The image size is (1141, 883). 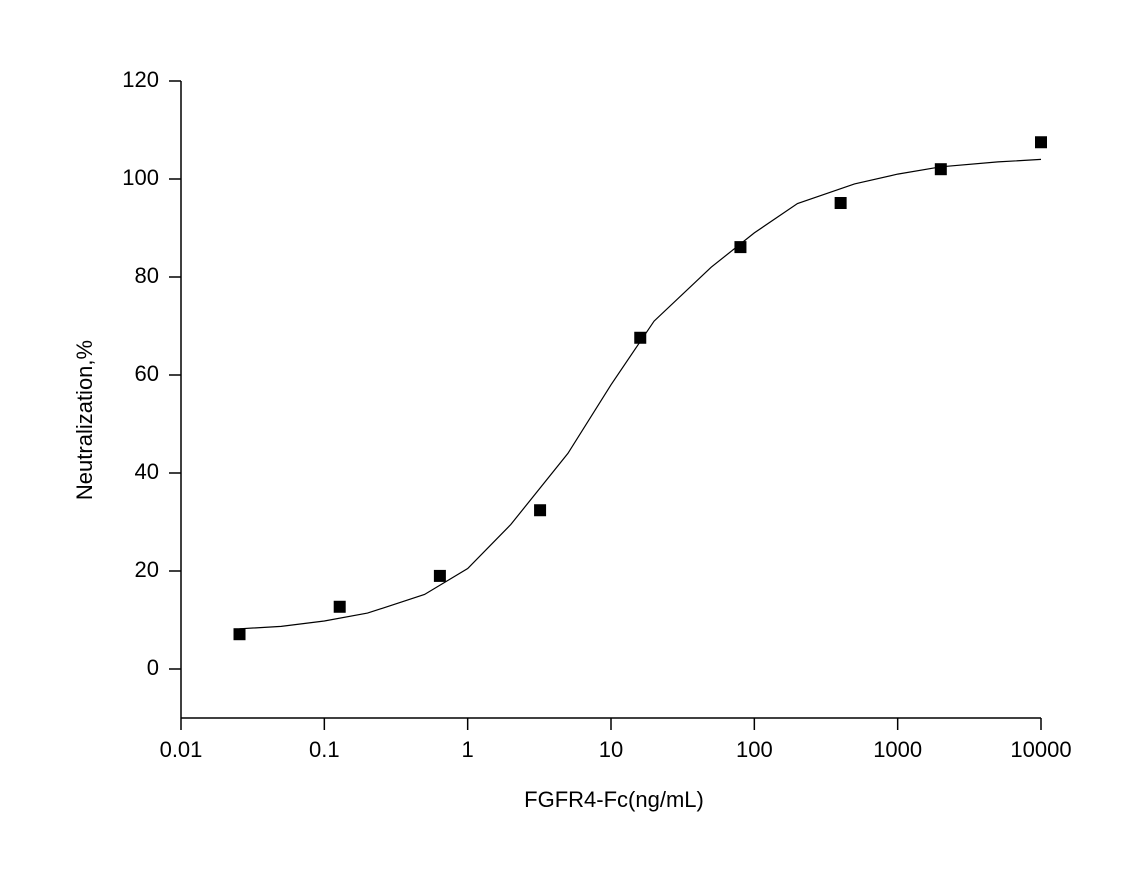 What do you see at coordinates (614, 799) in the screenshot?
I see `x-axis-label: FGFR4-Fc(ng/mL)` at bounding box center [614, 799].